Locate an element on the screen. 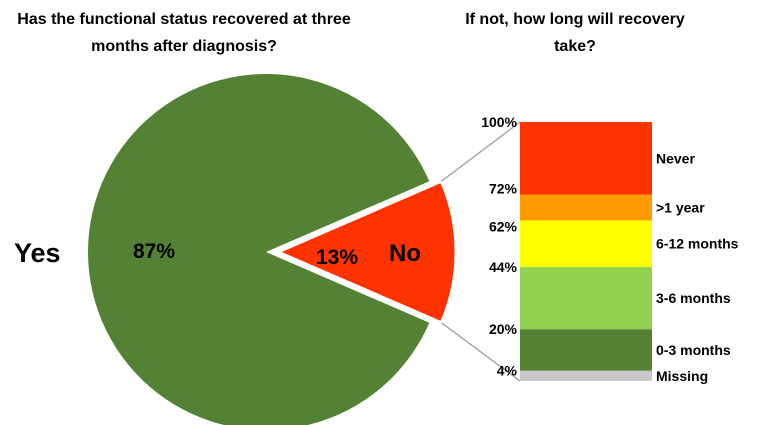 Image resolution: width=760 pixels, height=425 pixels. pie-to-bar-connectors is located at coordinates (480, 251).